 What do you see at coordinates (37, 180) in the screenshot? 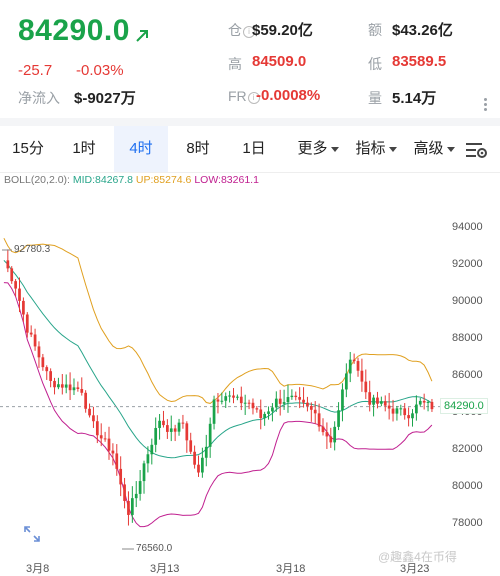
I see `boll-name: BOLL(20,2.0):` at bounding box center [37, 180].